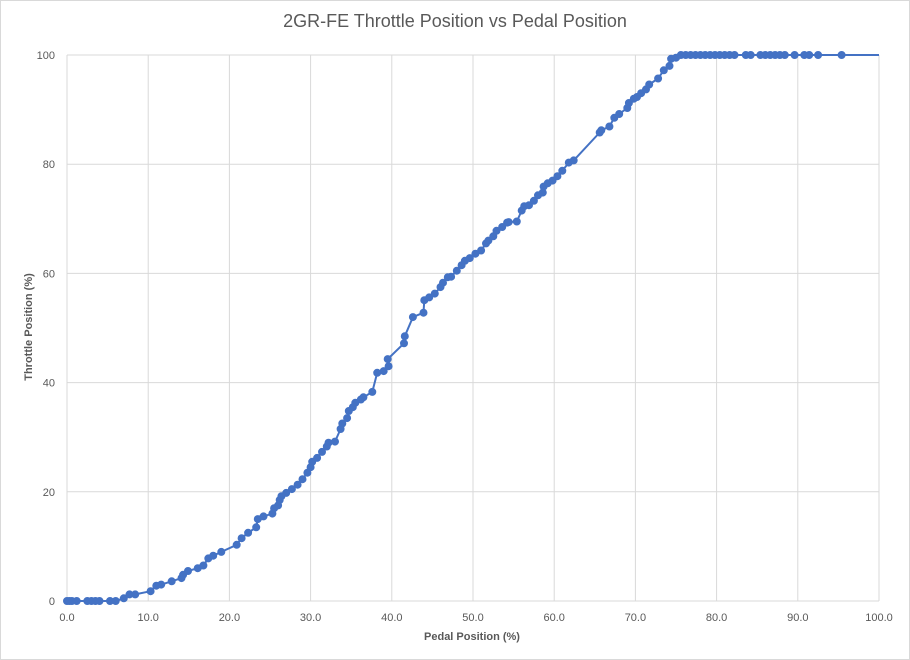 This screenshot has width=910, height=660. Describe the element at coordinates (52, 602) in the screenshot. I see `y-tick-label: 0` at that location.